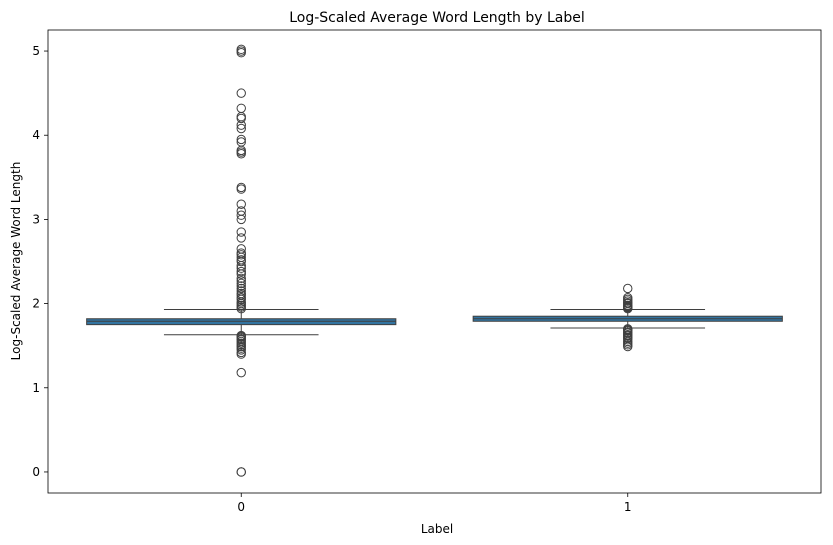 The width and height of the screenshot is (833, 545). Describe the element at coordinates (437, 529) in the screenshot. I see `x-axis-label: Label` at that location.